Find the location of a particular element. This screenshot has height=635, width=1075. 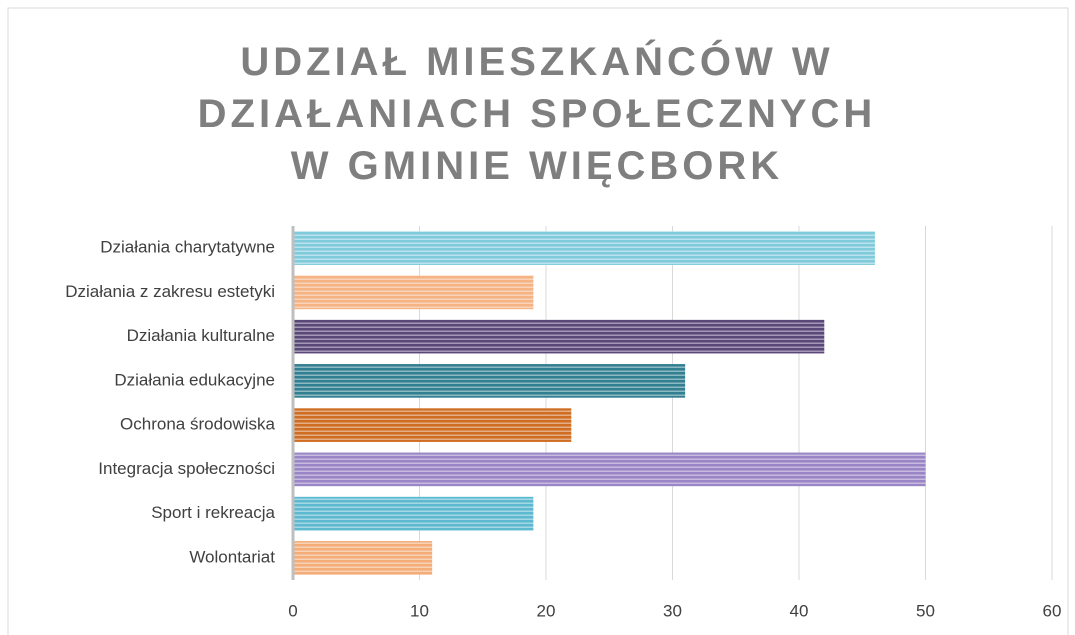

x-tick-label: 10 is located at coordinates (419, 610).